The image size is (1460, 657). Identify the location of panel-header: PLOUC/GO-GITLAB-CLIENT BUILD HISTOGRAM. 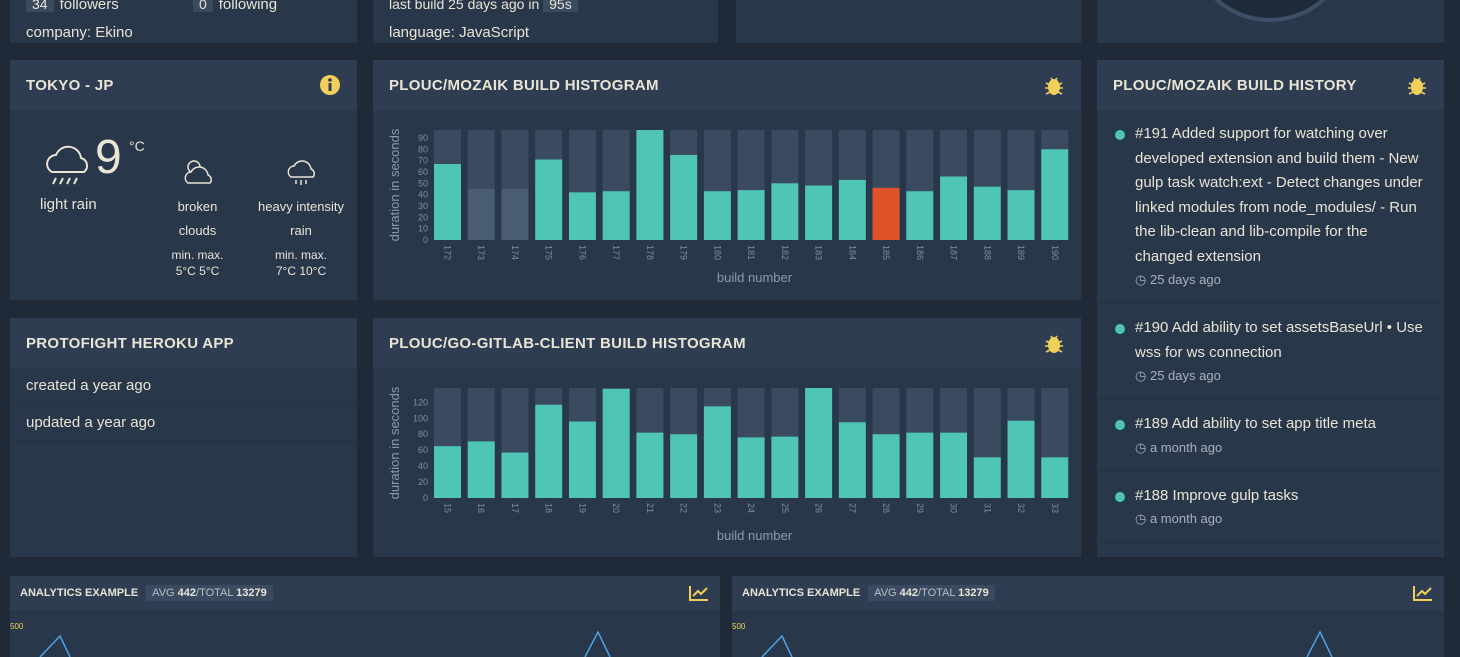
(727, 343).